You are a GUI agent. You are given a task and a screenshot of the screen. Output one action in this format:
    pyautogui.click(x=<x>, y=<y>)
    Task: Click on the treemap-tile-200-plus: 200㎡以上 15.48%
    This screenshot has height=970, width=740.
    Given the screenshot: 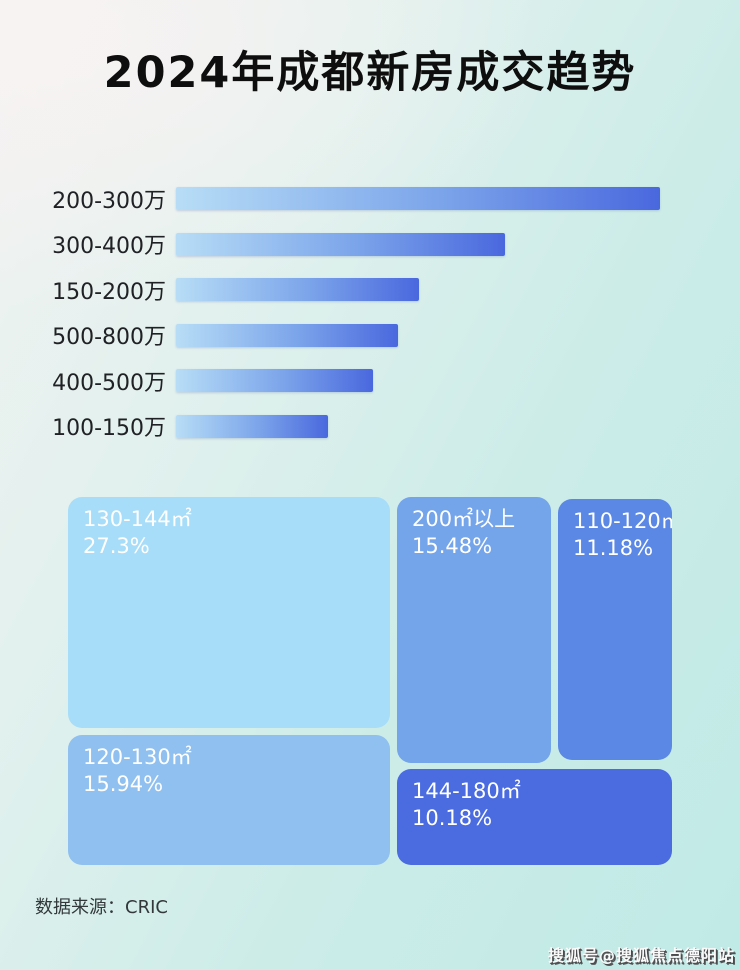 What is the action you would take?
    pyautogui.click(x=474, y=630)
    